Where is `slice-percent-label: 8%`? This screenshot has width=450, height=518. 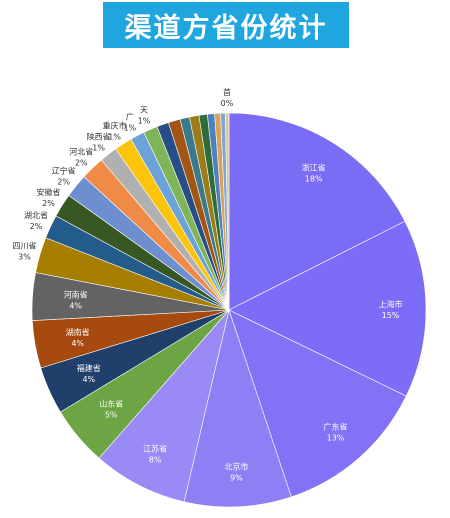
slice-percent-label: 8% is located at coordinates (155, 460).